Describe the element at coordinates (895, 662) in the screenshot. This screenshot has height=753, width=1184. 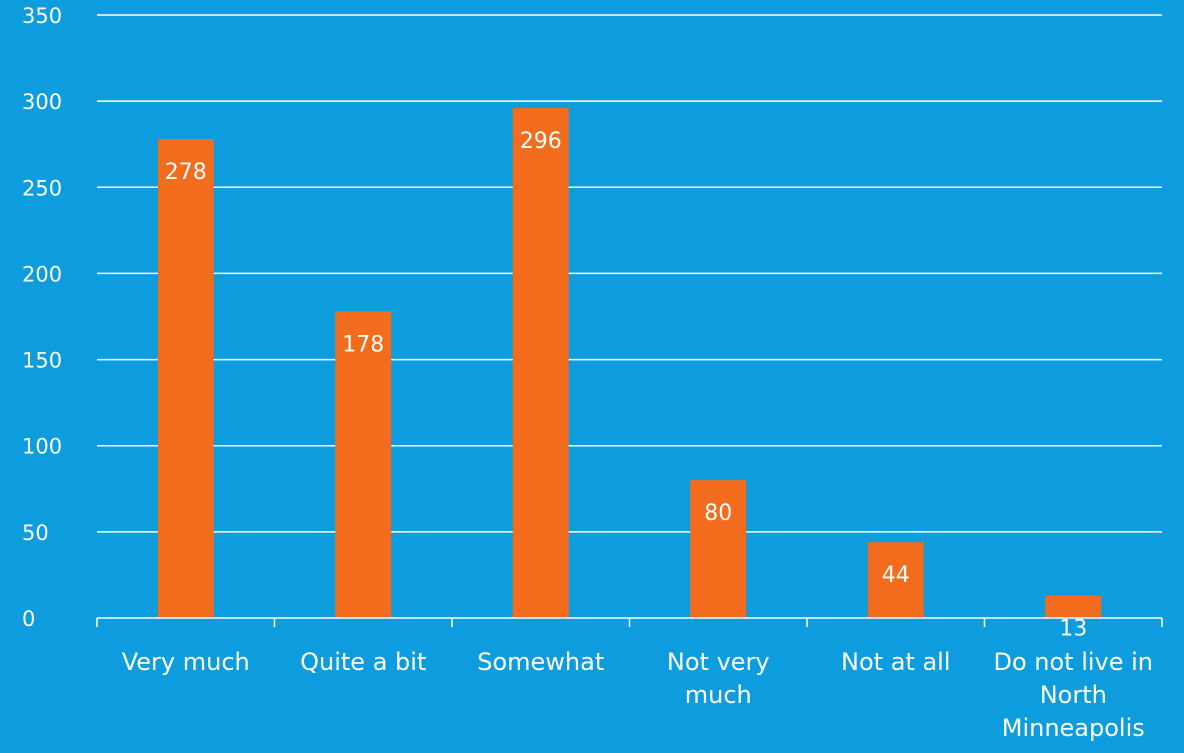
I see `category-label: Not at all` at that location.